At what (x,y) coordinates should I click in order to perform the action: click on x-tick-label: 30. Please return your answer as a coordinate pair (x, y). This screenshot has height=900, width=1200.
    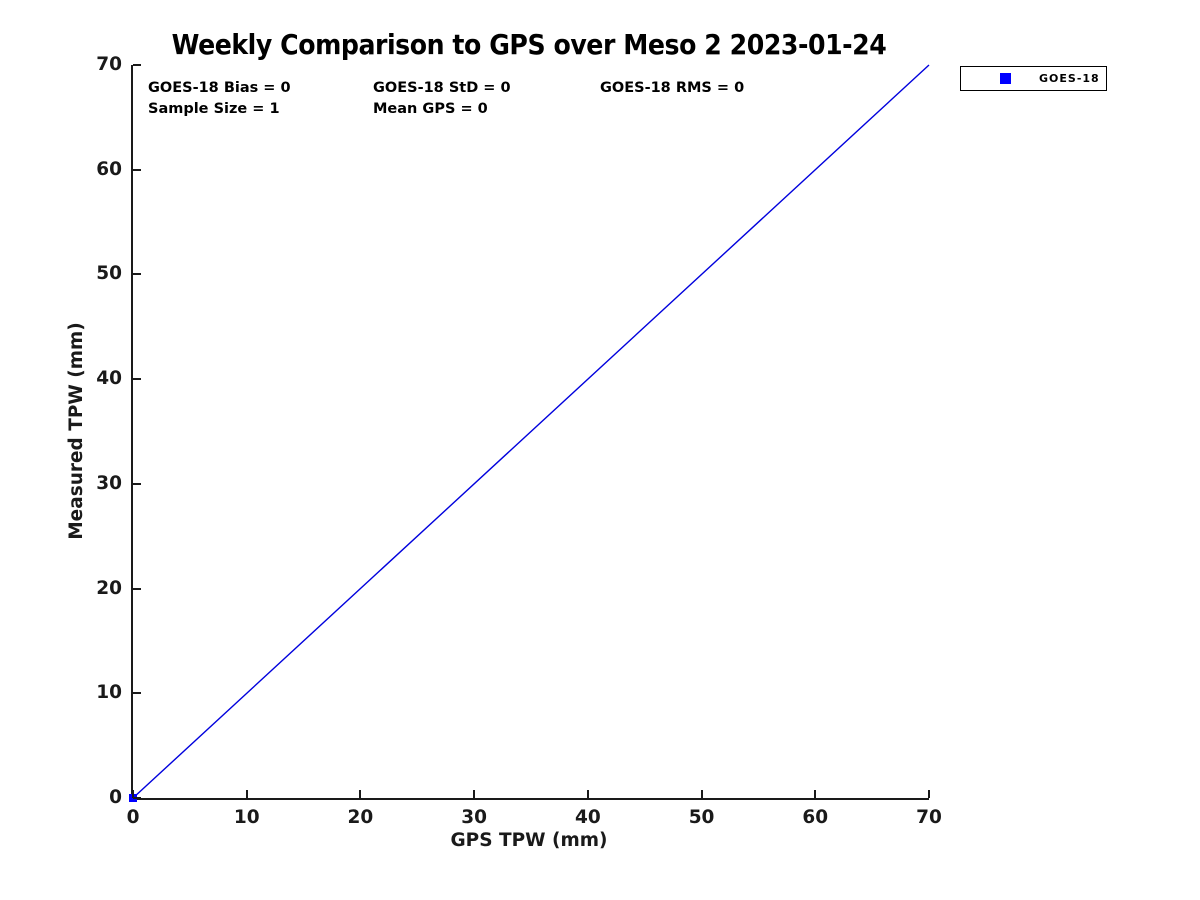
    Looking at the image, I should click on (474, 817).